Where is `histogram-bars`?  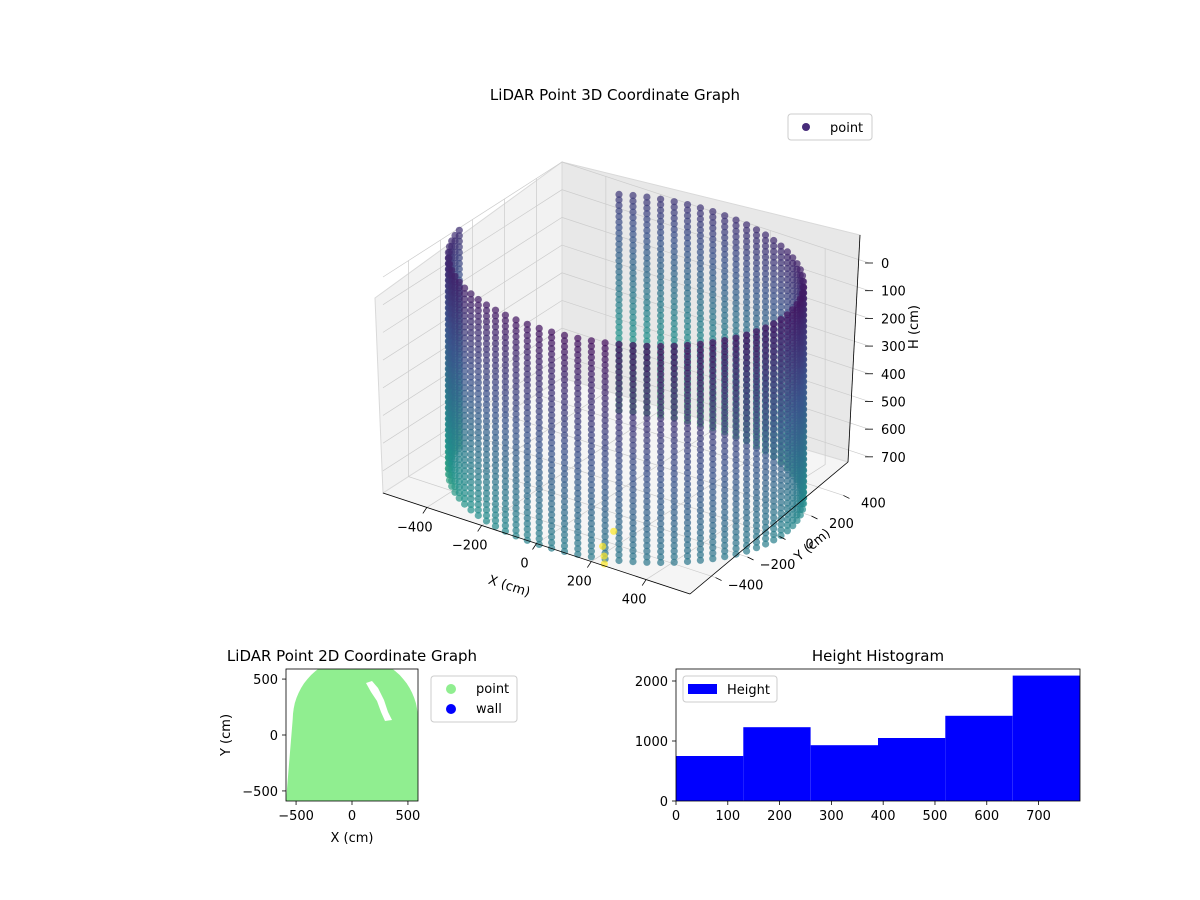 histogram-bars is located at coordinates (878, 738).